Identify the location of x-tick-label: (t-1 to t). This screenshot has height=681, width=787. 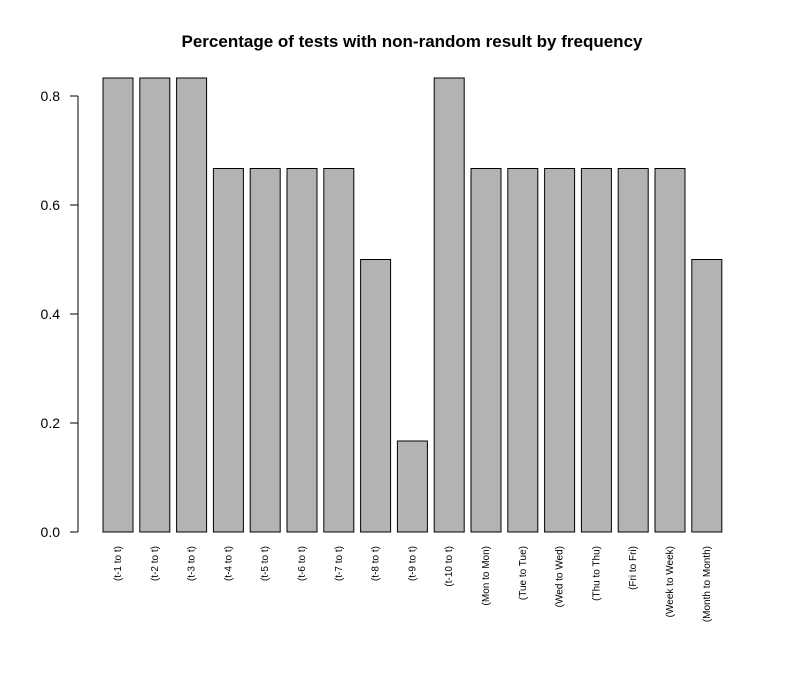
(118, 563).